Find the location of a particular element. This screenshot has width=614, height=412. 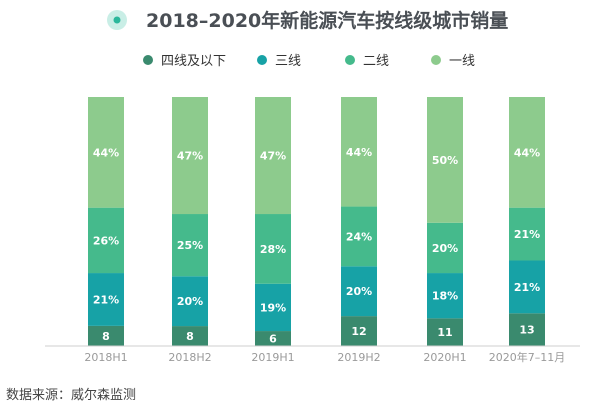

legend-label-3: 一线 is located at coordinates (462, 61).